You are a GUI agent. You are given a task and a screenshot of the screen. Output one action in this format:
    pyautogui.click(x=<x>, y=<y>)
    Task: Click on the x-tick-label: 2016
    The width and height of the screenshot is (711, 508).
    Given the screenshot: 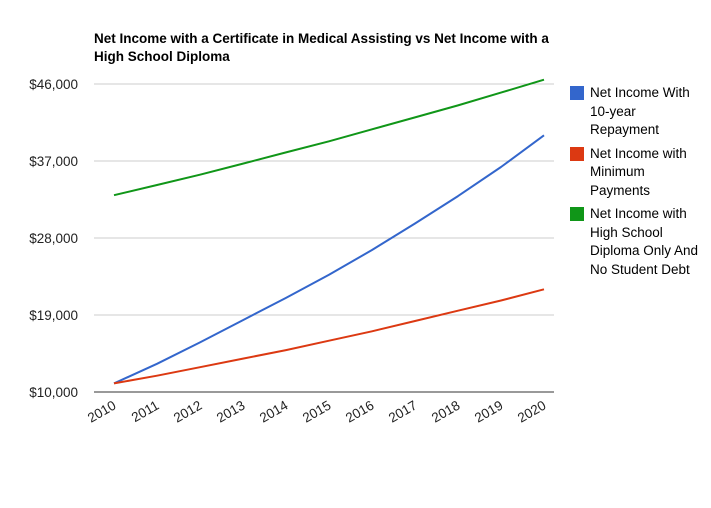 What is the action you would take?
    pyautogui.click(x=360, y=412)
    